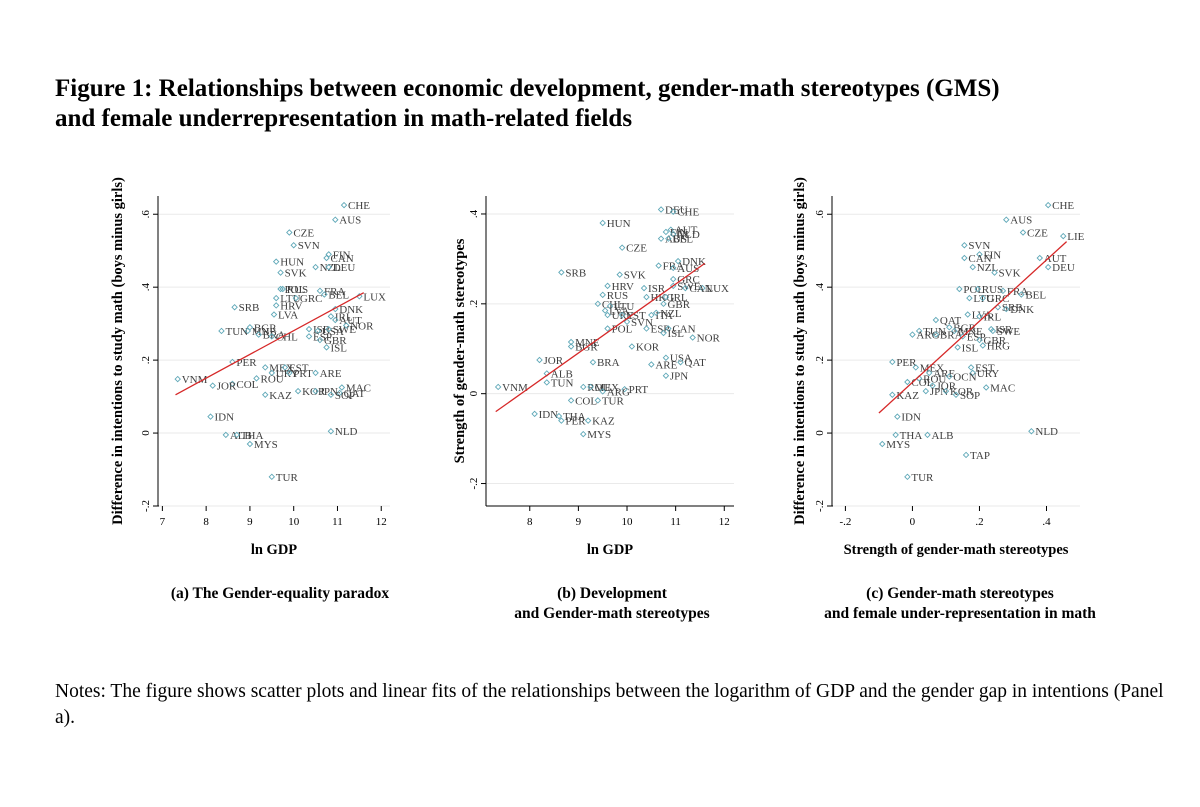 Image resolution: width=1200 pixels, height=807 pixels. I want to click on fit-line, so click(270, 344).